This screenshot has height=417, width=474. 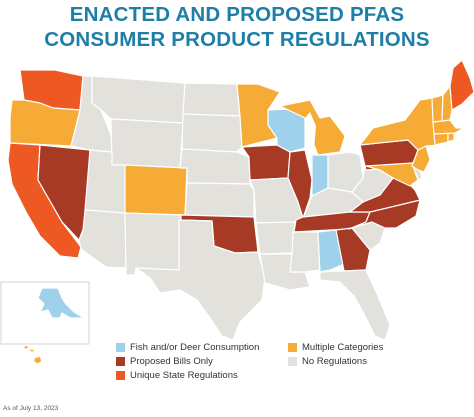 I want to click on alaska-inset-frame, so click(x=45, y=313).